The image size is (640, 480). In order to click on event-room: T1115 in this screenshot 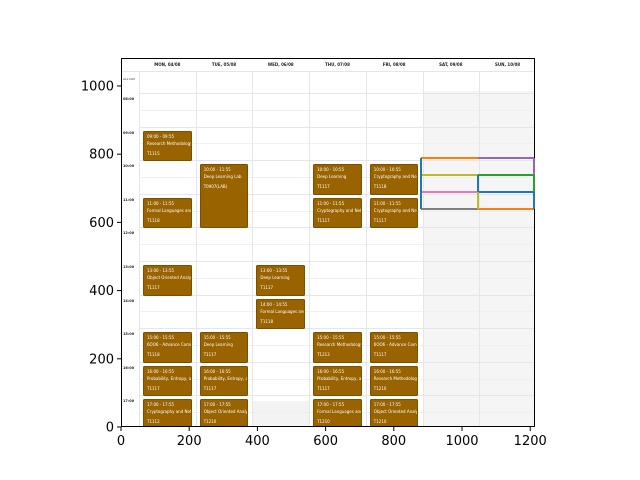, I will do `click(153, 153)`.